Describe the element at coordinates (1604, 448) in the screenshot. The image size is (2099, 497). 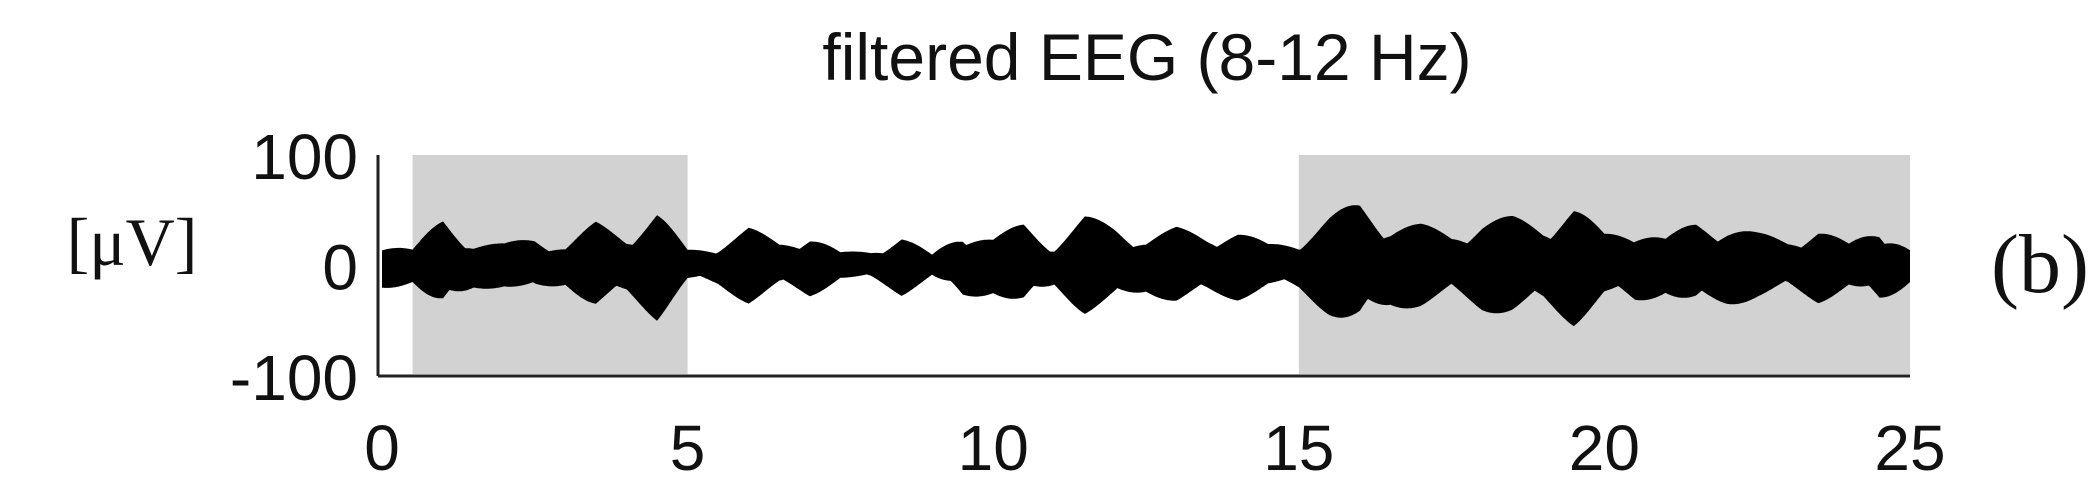
I see `x-tick-label: 20` at that location.